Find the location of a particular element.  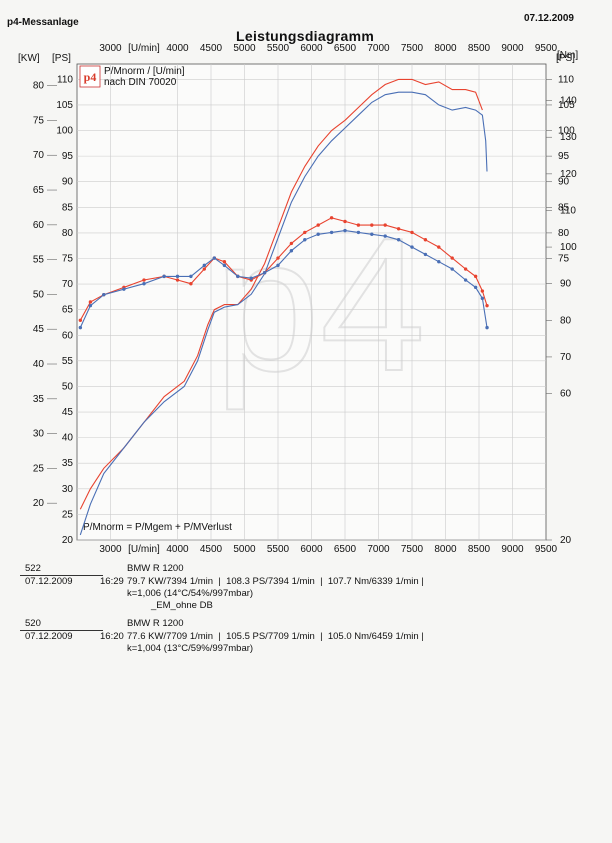

kw-tick-label: 25 is located at coordinates (39, 468).